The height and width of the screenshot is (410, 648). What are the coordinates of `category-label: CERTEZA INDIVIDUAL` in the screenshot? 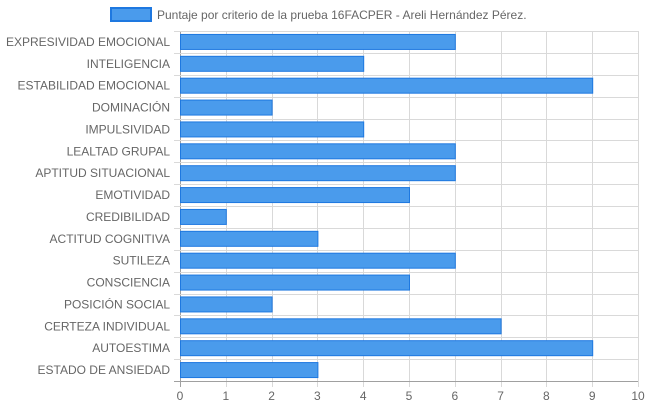 It's located at (107, 326).